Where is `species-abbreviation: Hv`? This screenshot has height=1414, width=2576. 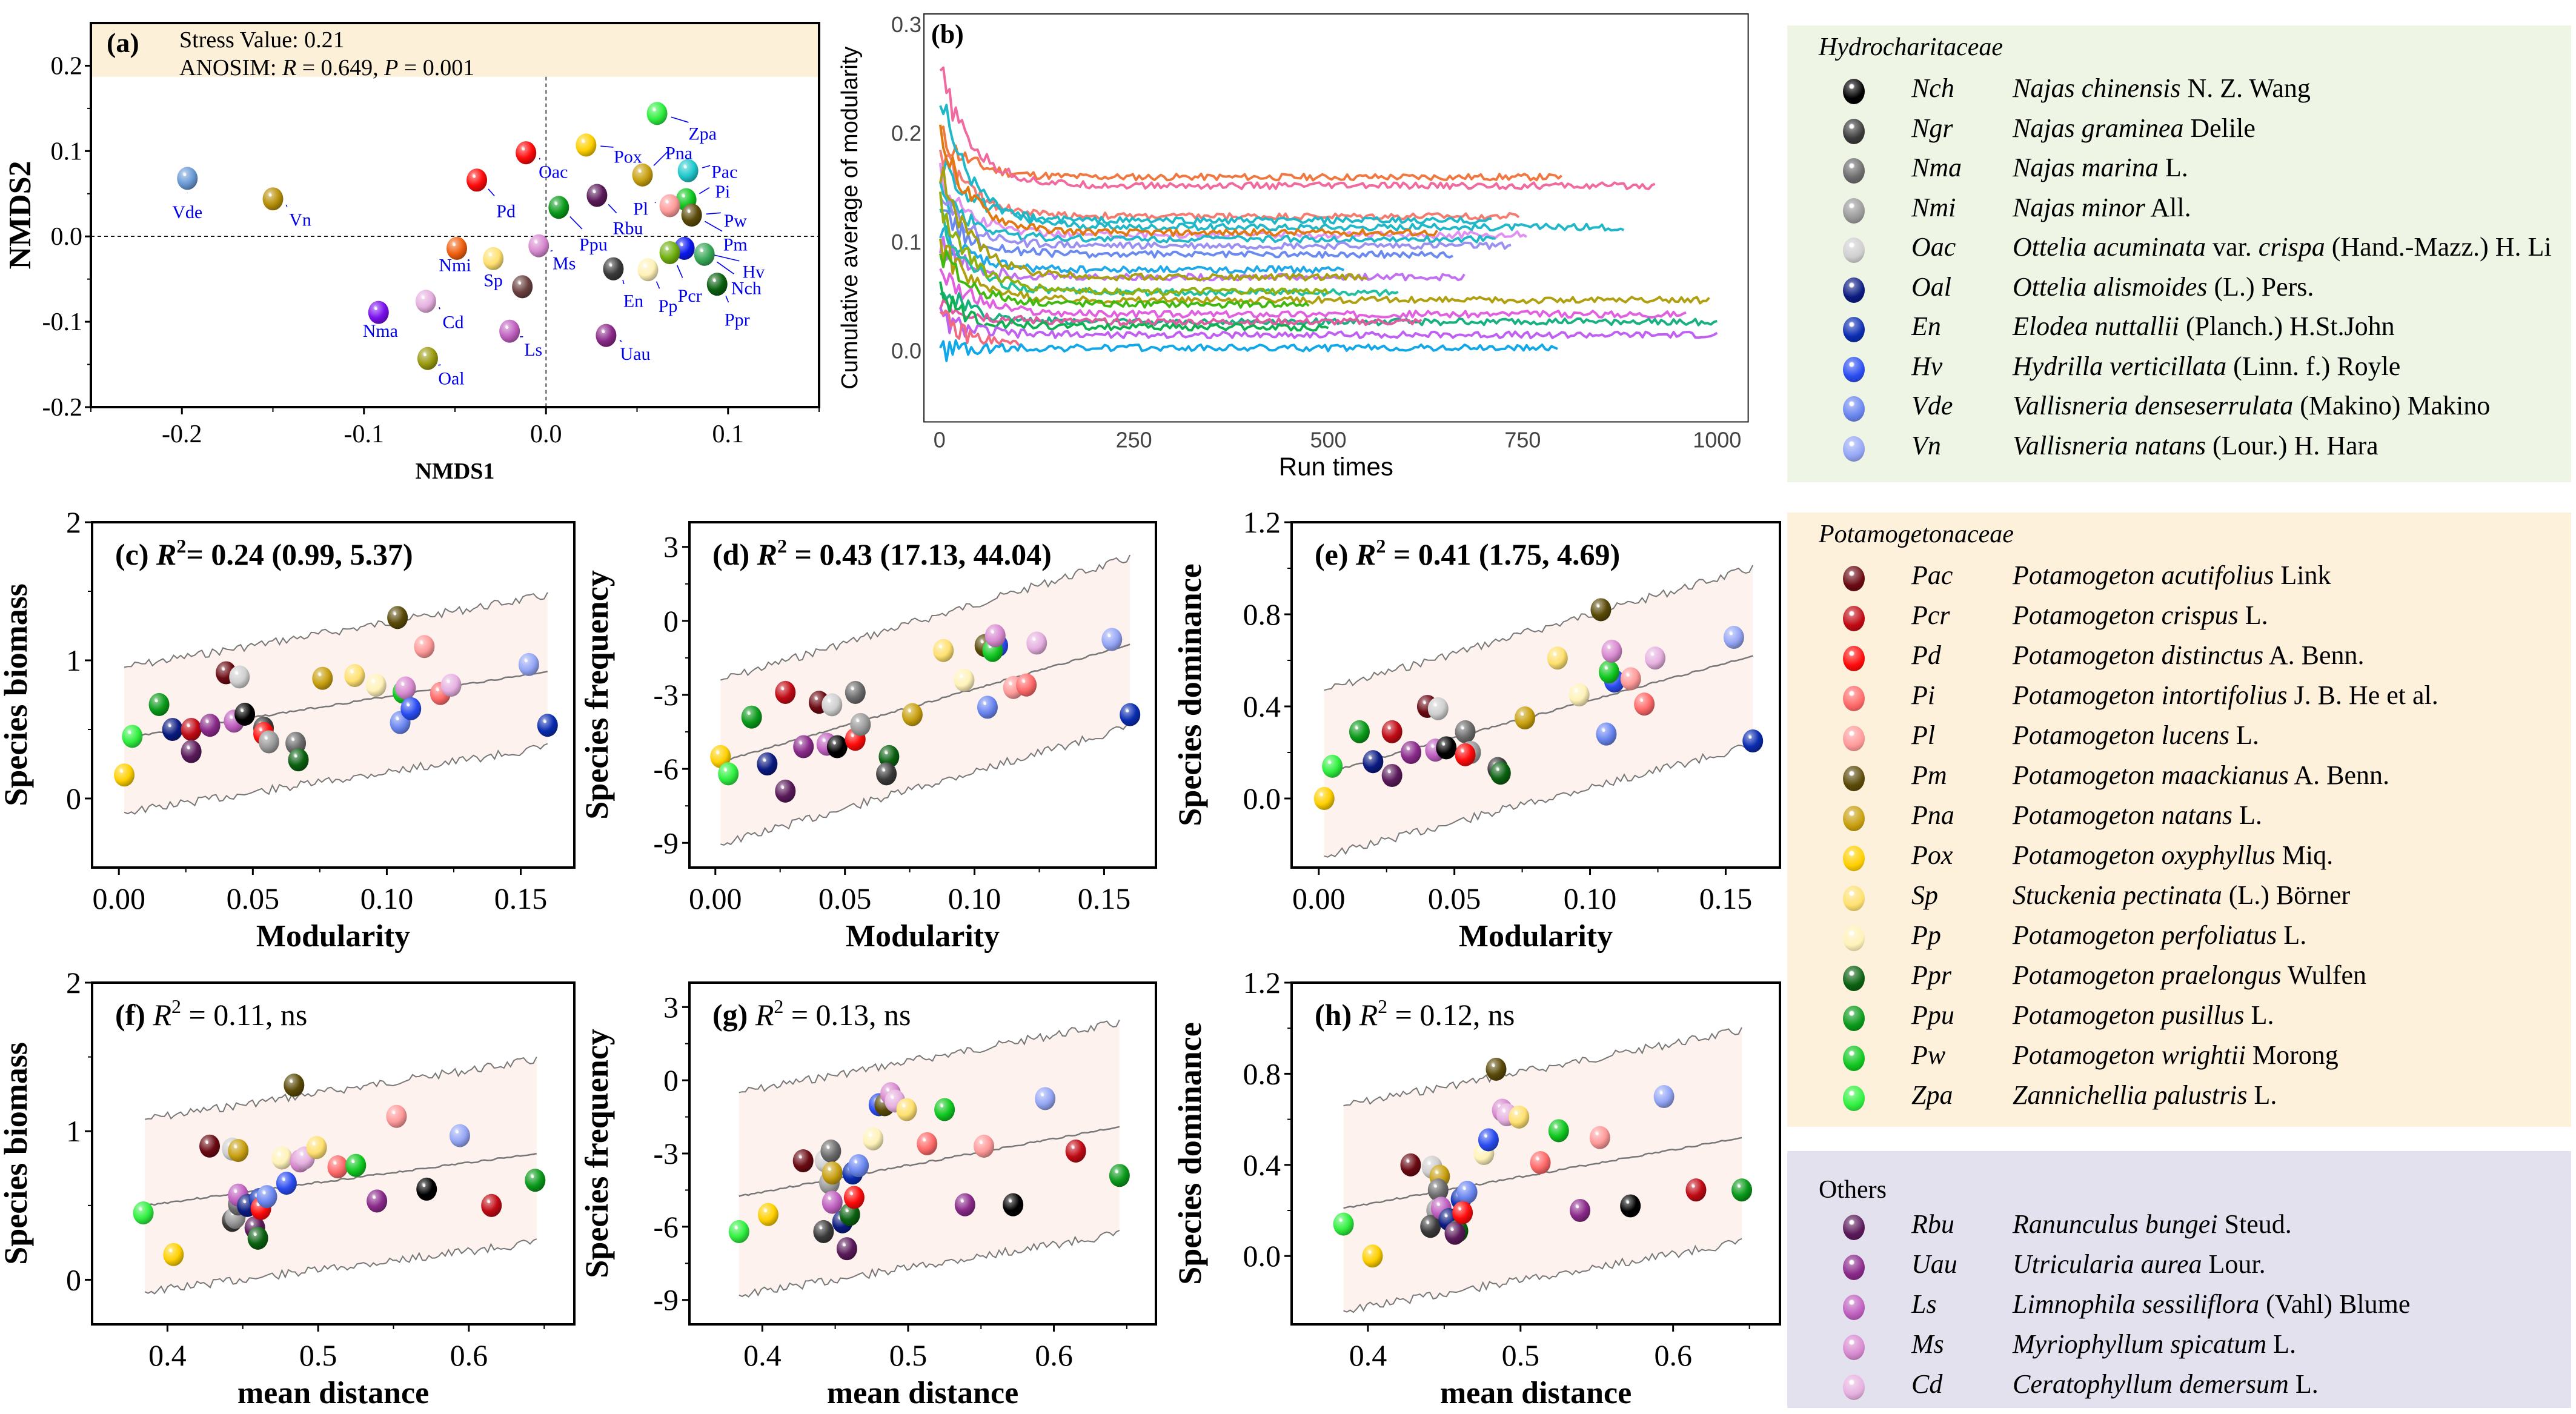
species-abbreviation: Hv is located at coordinates (1927, 366).